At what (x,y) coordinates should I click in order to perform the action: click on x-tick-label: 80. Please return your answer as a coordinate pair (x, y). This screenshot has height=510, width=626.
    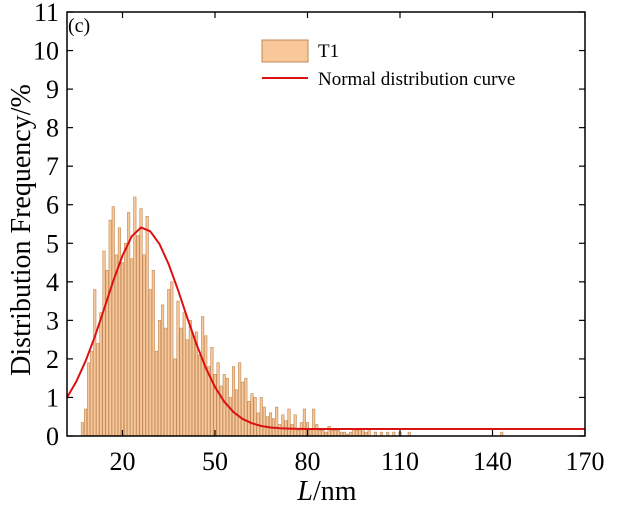
    Looking at the image, I should click on (308, 461).